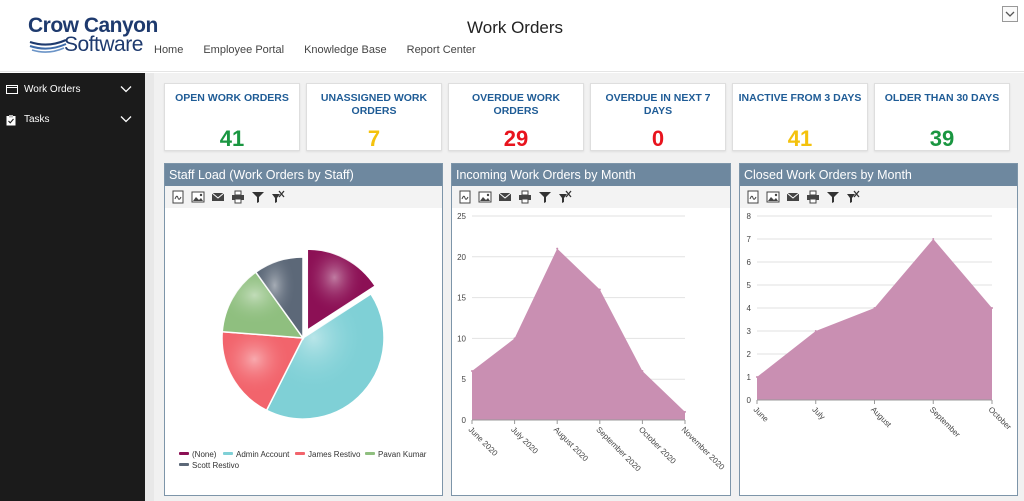 The image size is (1024, 501). What do you see at coordinates (149, 287) in the screenshot?
I see `sidebar-scrollbar` at bounding box center [149, 287].